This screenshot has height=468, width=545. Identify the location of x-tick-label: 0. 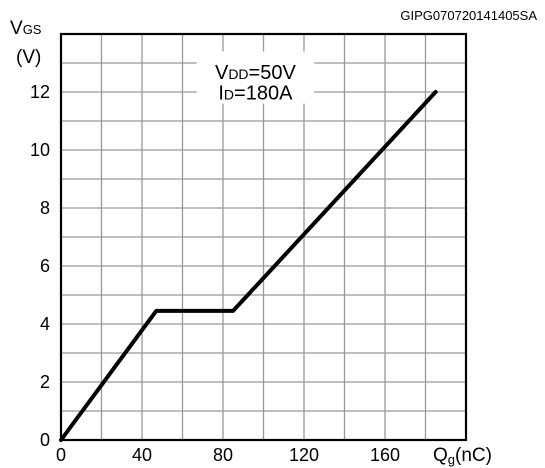
(61, 455).